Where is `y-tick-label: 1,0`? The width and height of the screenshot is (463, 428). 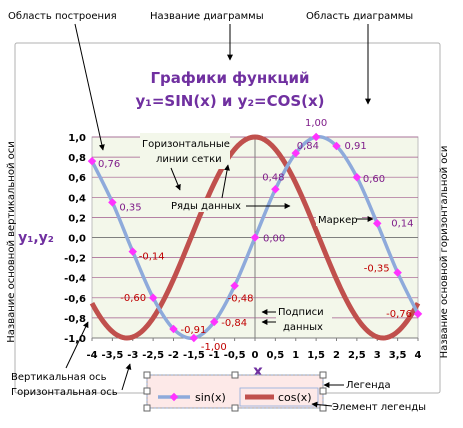 y-tick-label: 1,0 is located at coordinates (77, 138).